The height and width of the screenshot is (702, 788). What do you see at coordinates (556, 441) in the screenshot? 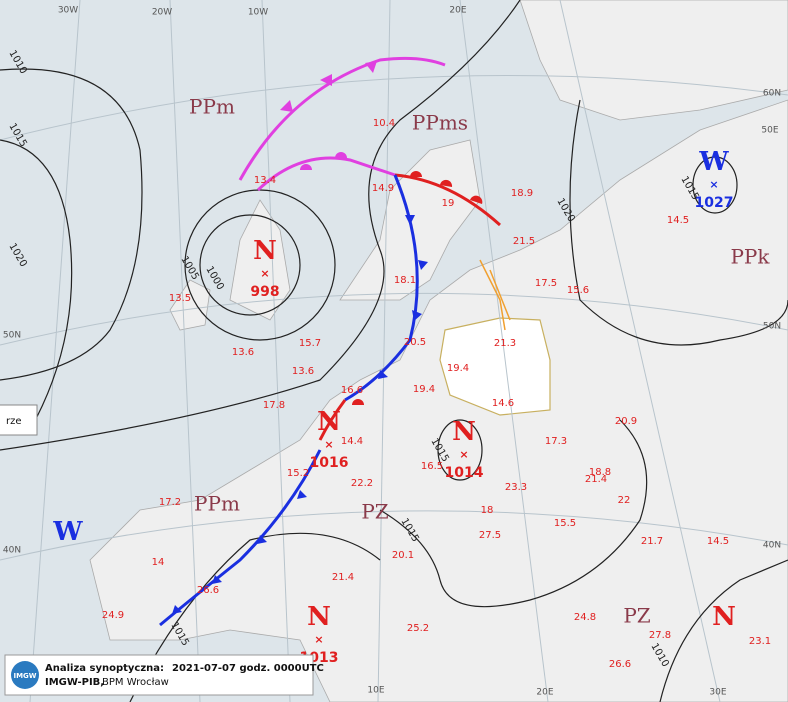
I see `temperature: 17.3` at bounding box center [556, 441].